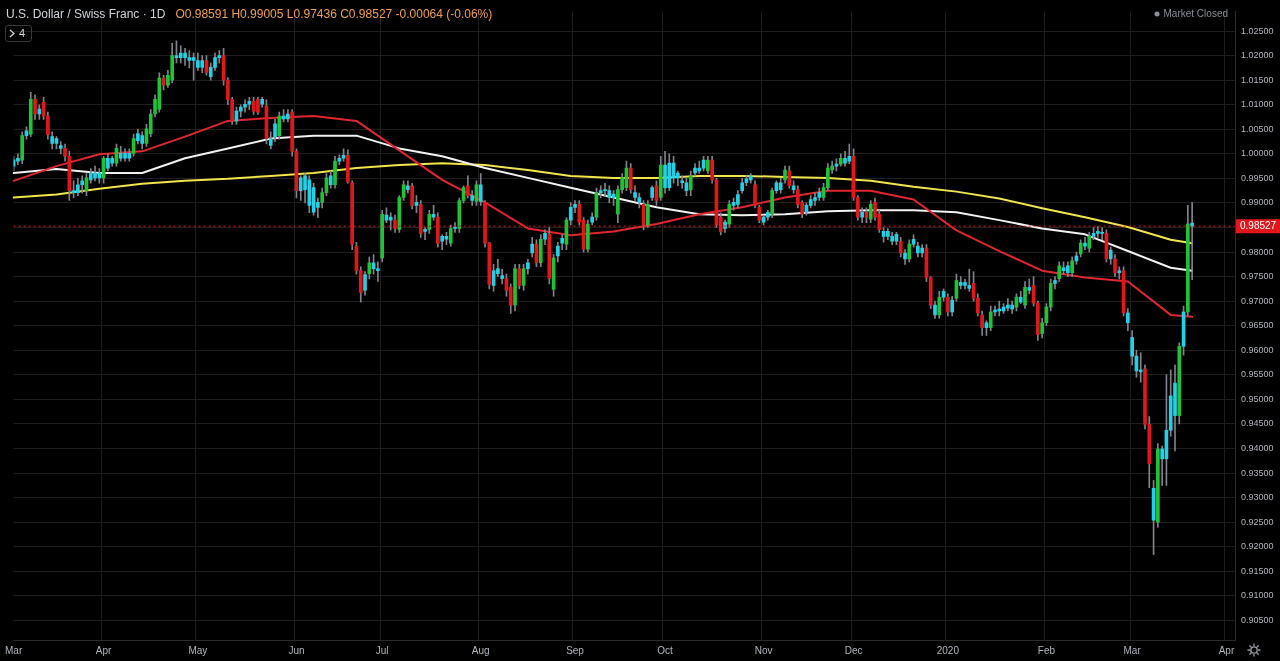  Describe the element at coordinates (665, 650) in the screenshot. I see `x-tick-label: Oct` at that location.